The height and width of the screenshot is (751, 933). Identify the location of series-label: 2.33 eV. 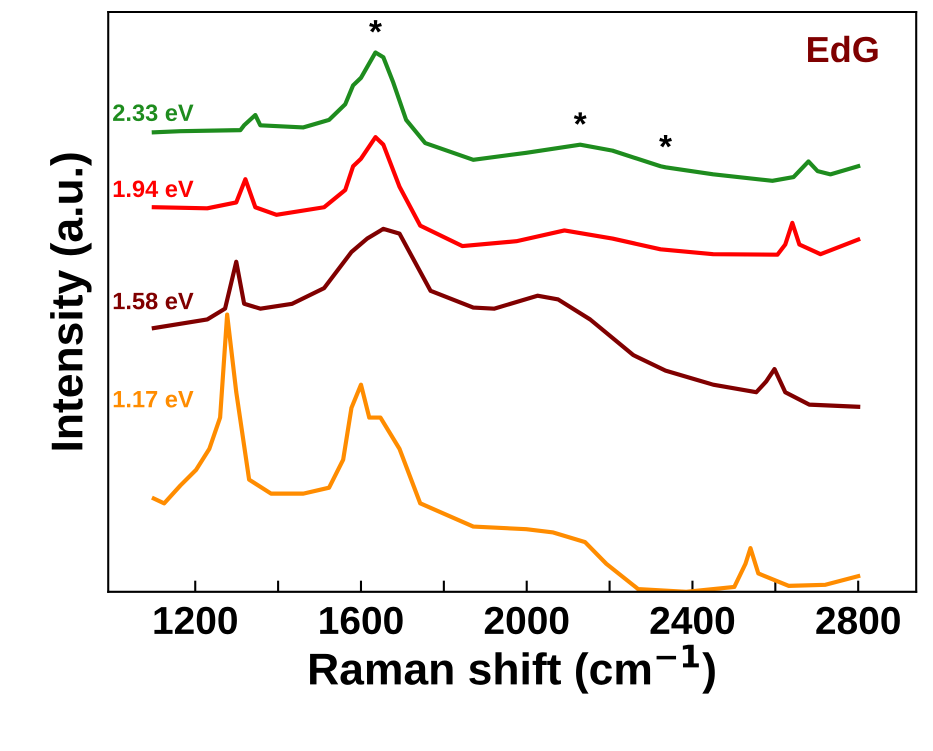
(153, 113).